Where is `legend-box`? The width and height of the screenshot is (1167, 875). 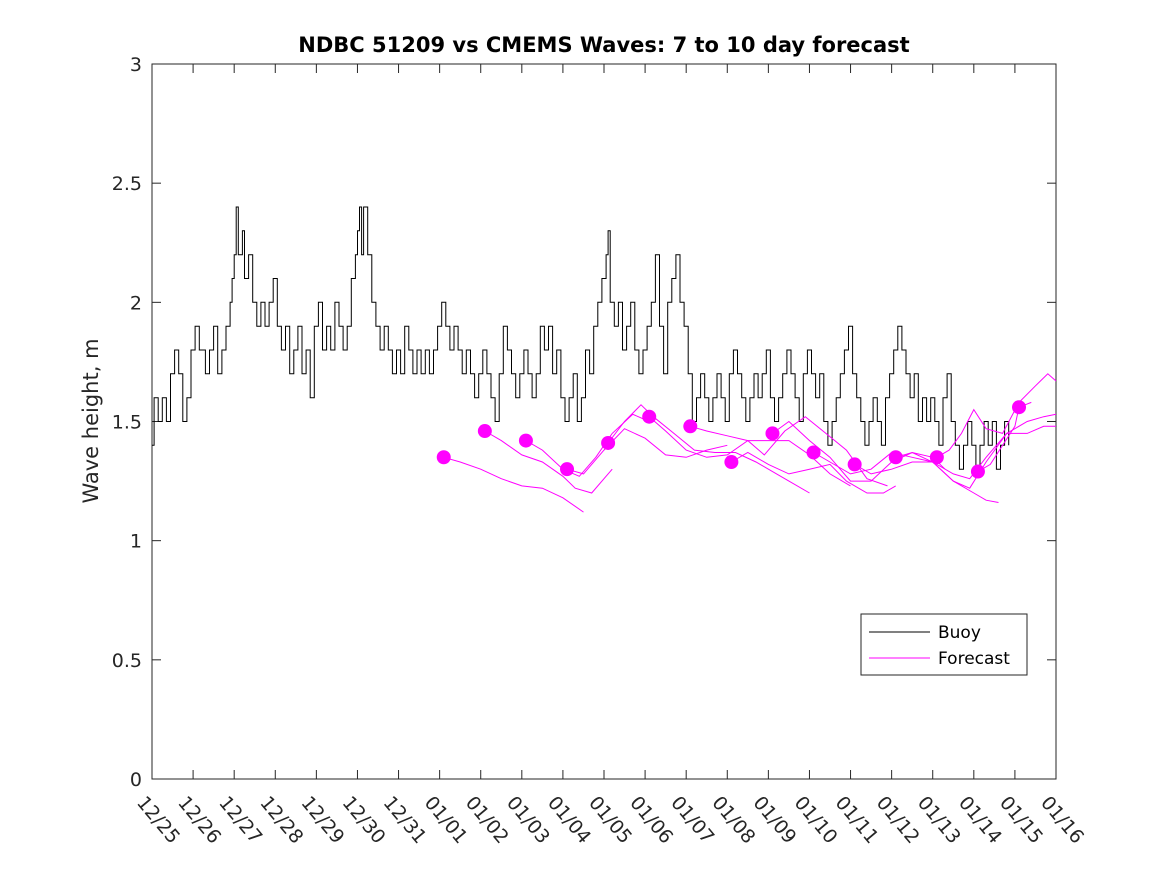 legend-box is located at coordinates (944, 644).